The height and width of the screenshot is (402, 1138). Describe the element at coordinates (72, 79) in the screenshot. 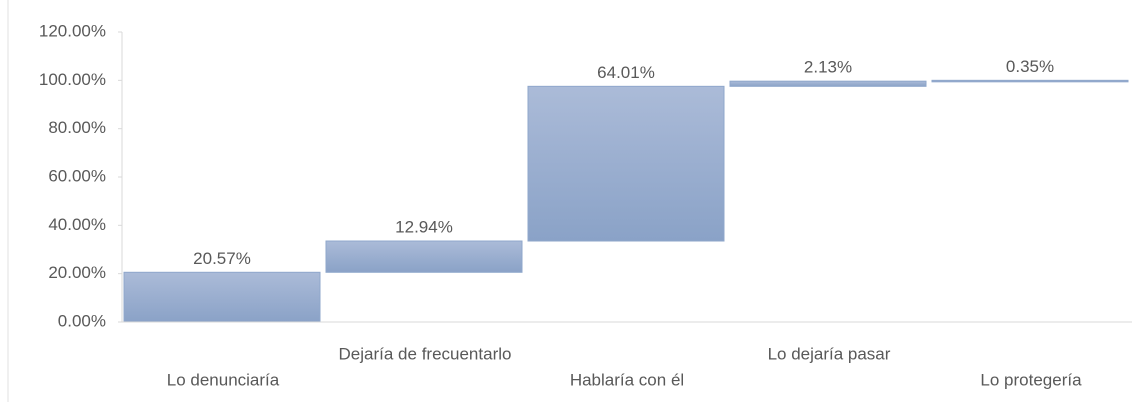

I see `y-tick-label: 100.00%` at that location.